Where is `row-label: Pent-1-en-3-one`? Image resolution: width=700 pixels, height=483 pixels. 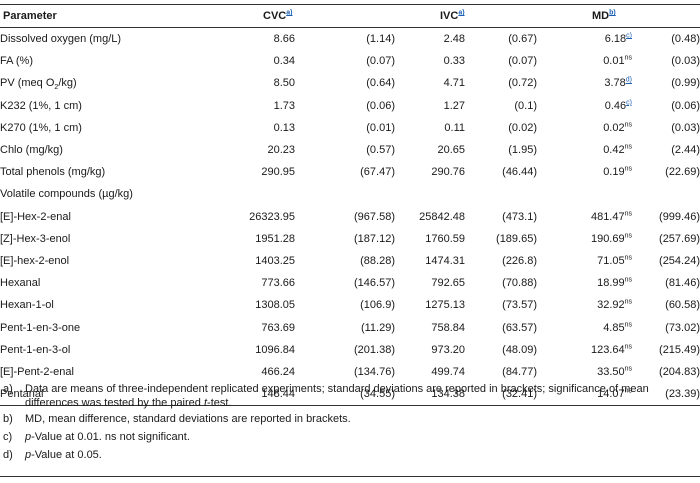 row-label: Pent-1-en-3-one is located at coordinates (40, 327).